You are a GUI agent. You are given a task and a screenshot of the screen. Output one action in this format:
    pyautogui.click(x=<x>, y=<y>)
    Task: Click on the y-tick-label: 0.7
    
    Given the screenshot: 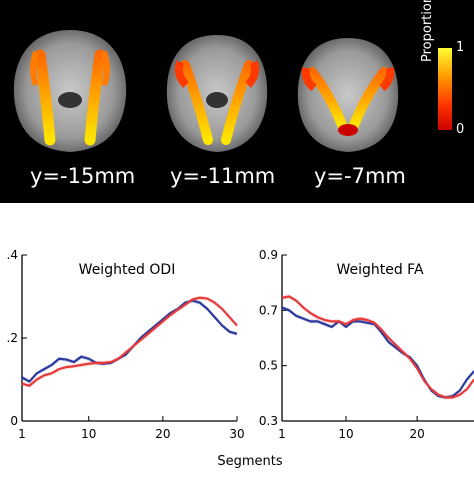 What is the action you would take?
    pyautogui.click(x=268, y=310)
    